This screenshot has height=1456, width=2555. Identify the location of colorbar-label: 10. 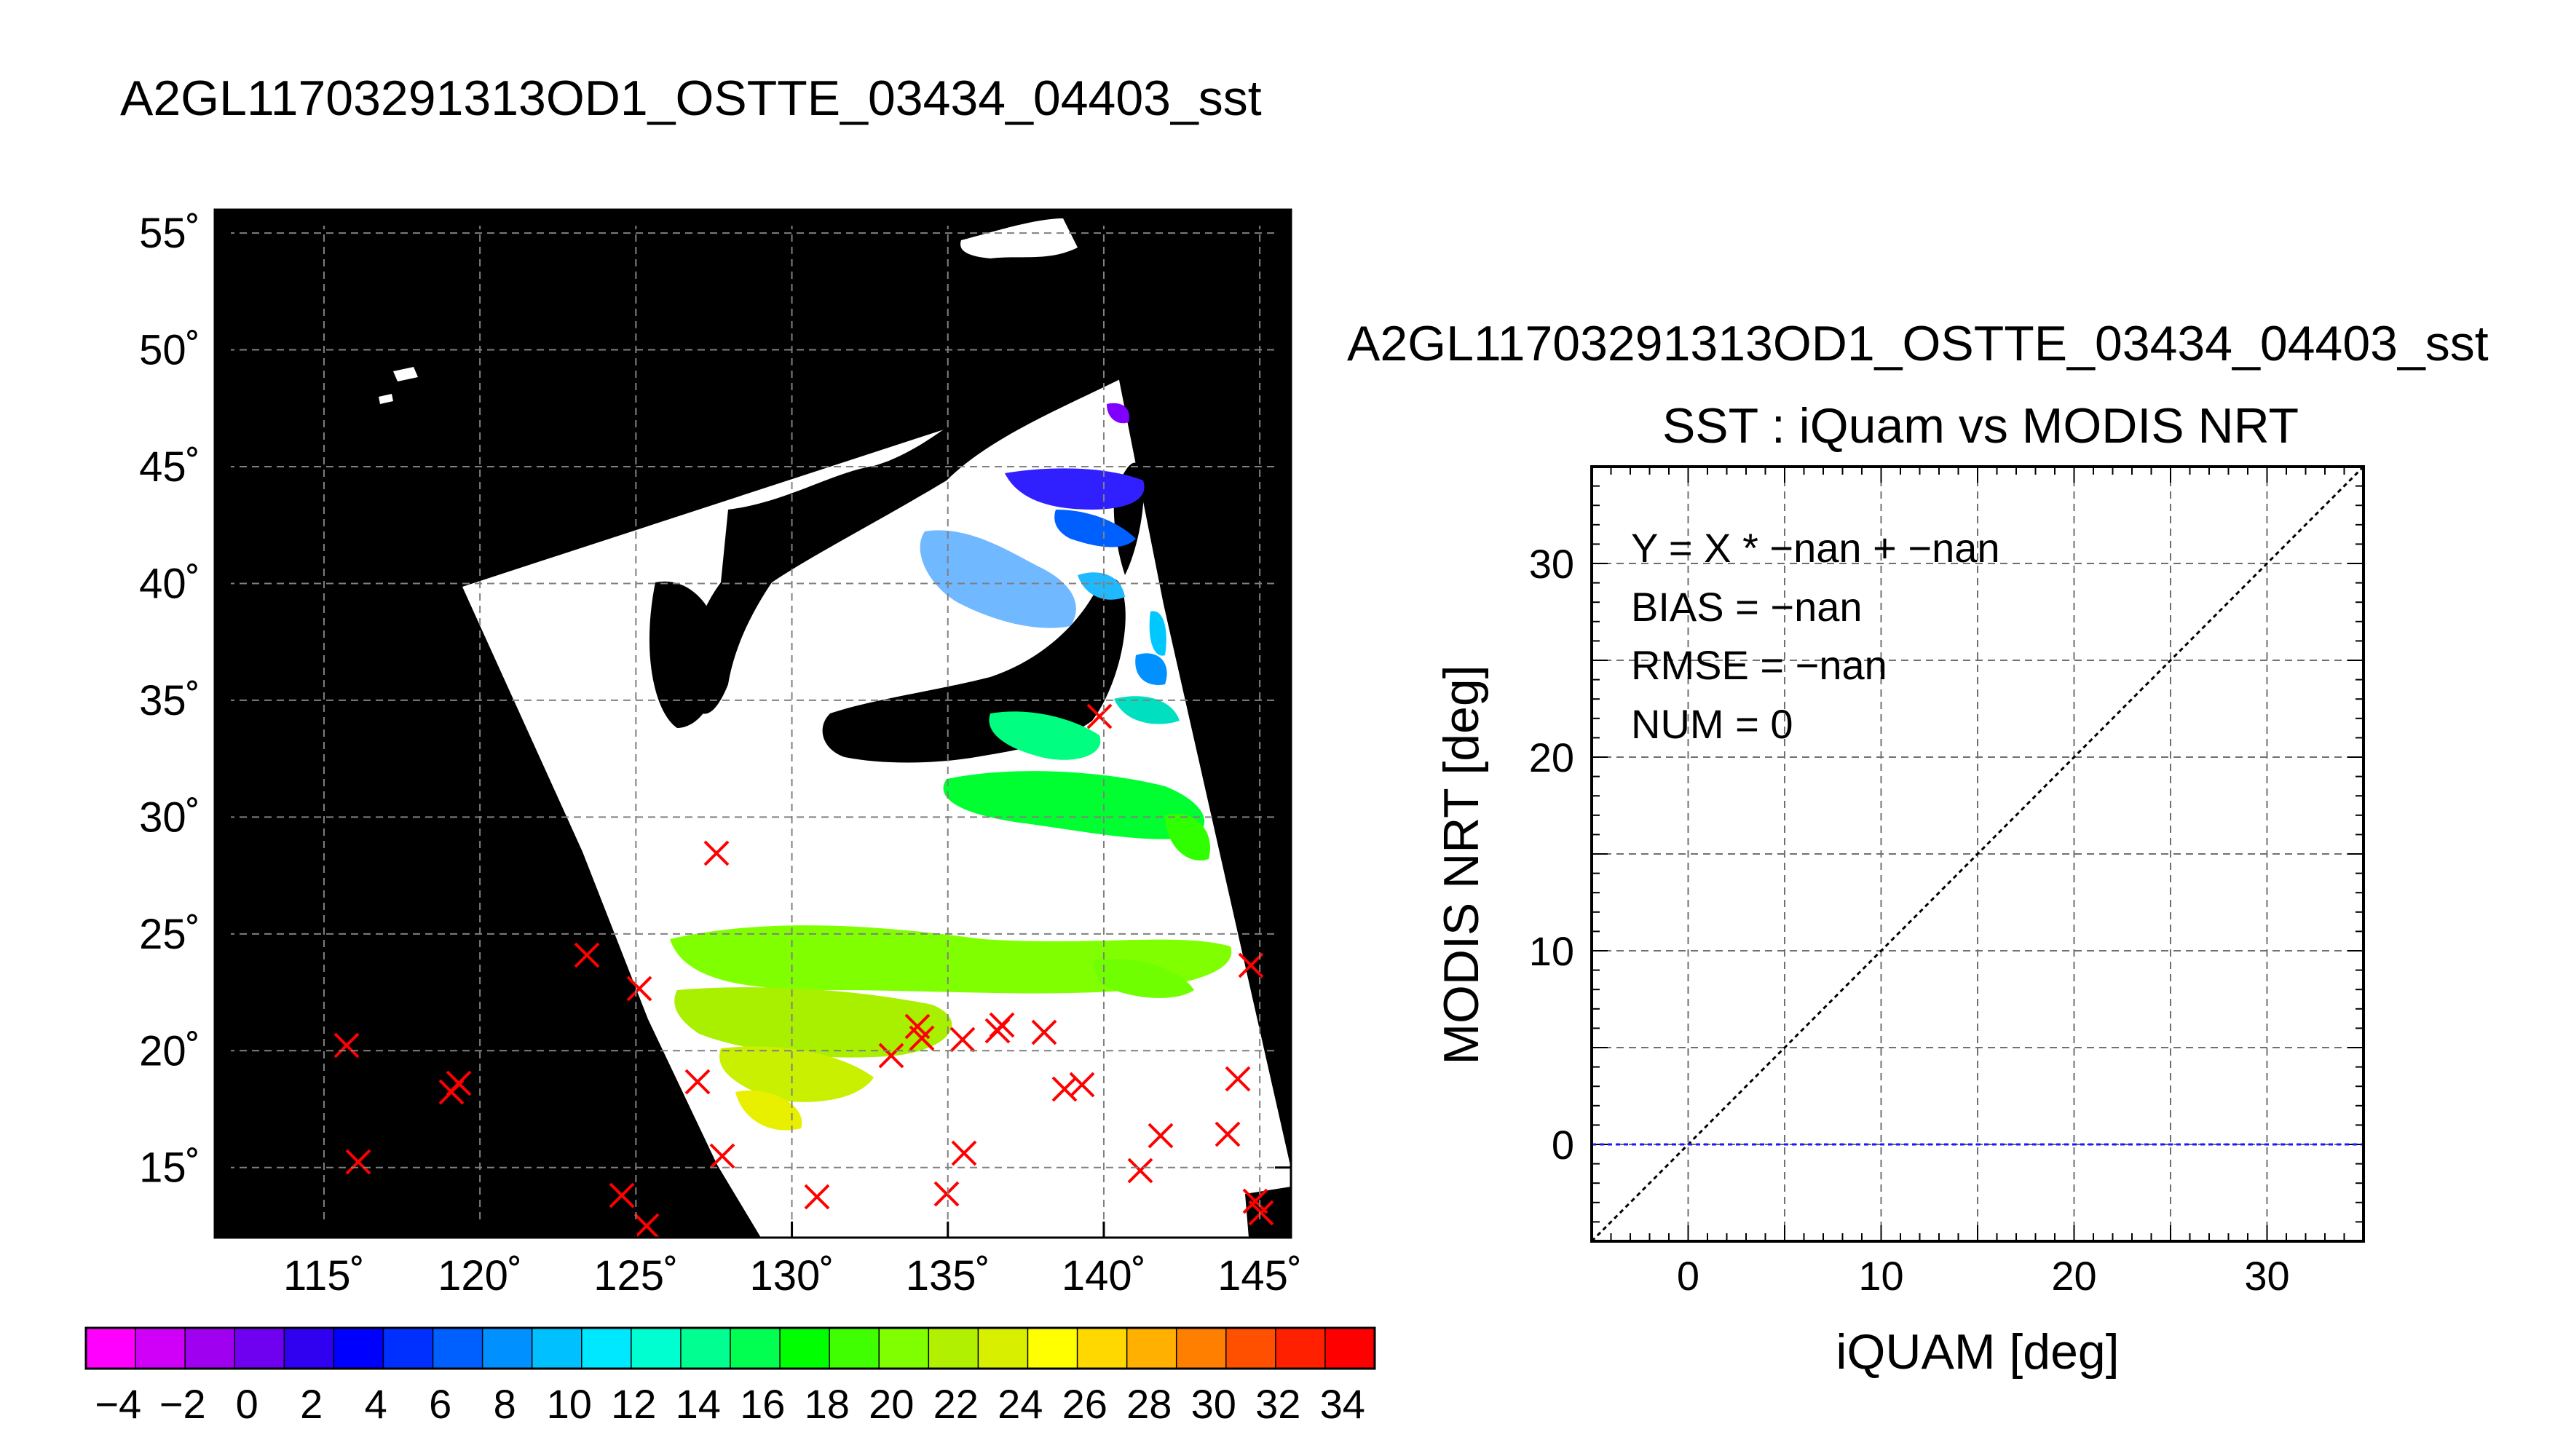
(569, 1404).